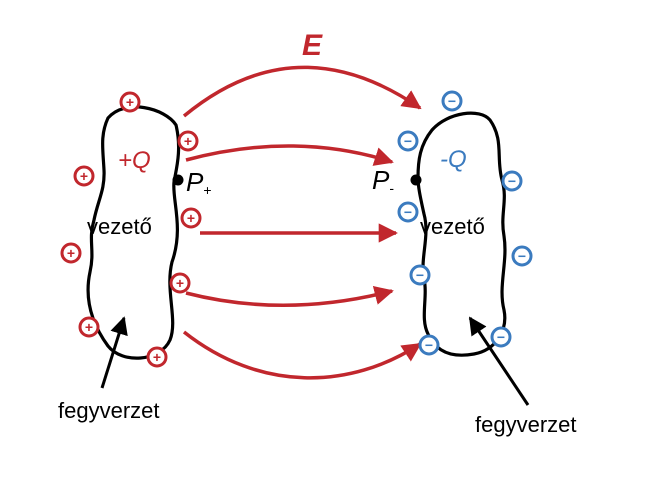 The image size is (649, 497). I want to click on left-plate-label: fegyverzet, so click(109, 410).